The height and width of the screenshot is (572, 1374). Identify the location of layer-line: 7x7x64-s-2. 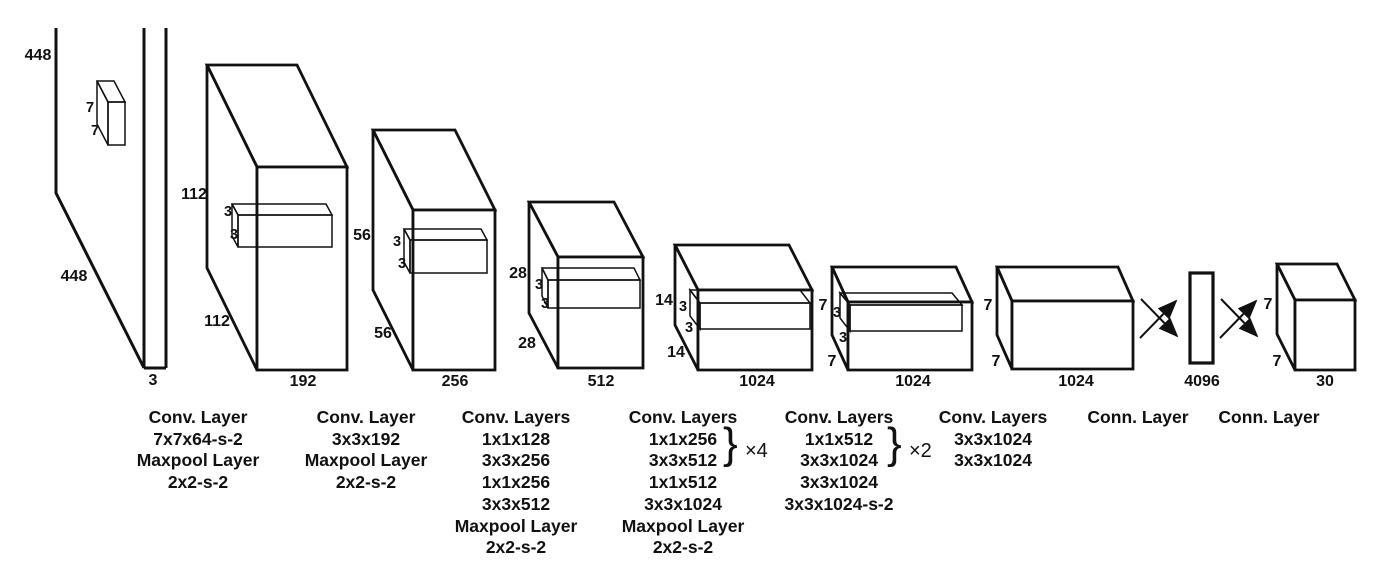
(198, 438).